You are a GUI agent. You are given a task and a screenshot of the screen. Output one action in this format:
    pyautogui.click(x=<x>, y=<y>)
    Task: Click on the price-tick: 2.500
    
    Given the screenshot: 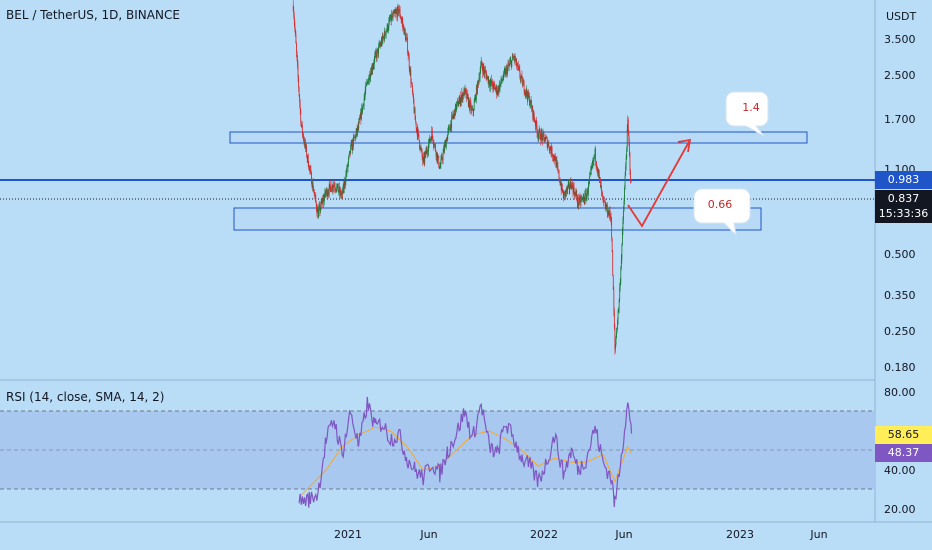 What is the action you would take?
    pyautogui.click(x=900, y=75)
    